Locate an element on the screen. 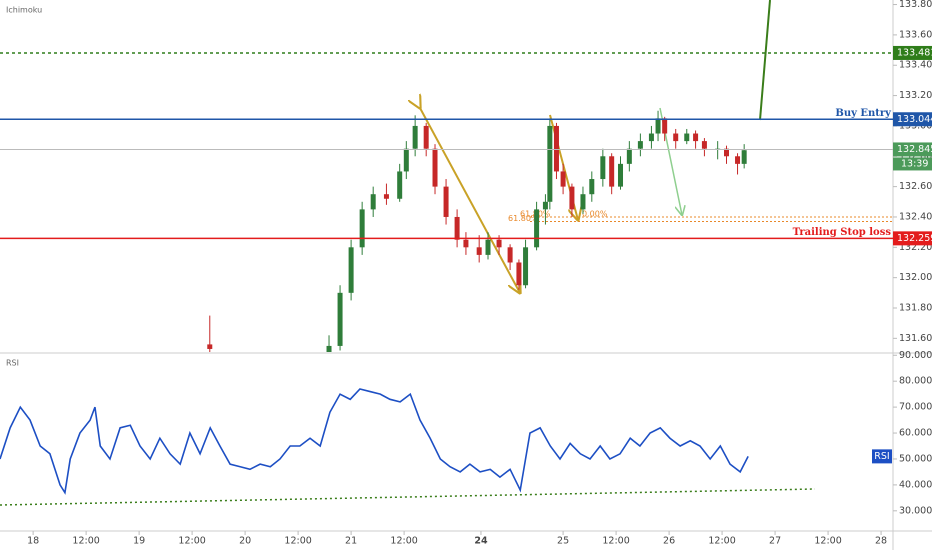 Image resolution: width=932 pixels, height=550 pixels. annotation-arrow is located at coordinates (470, 200).